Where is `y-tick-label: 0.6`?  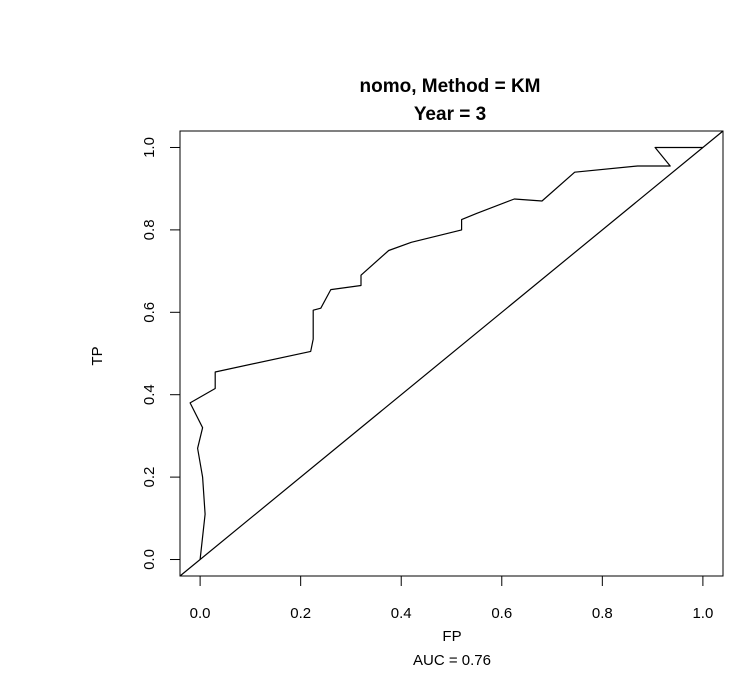 y-tick-label: 0.6 is located at coordinates (149, 312).